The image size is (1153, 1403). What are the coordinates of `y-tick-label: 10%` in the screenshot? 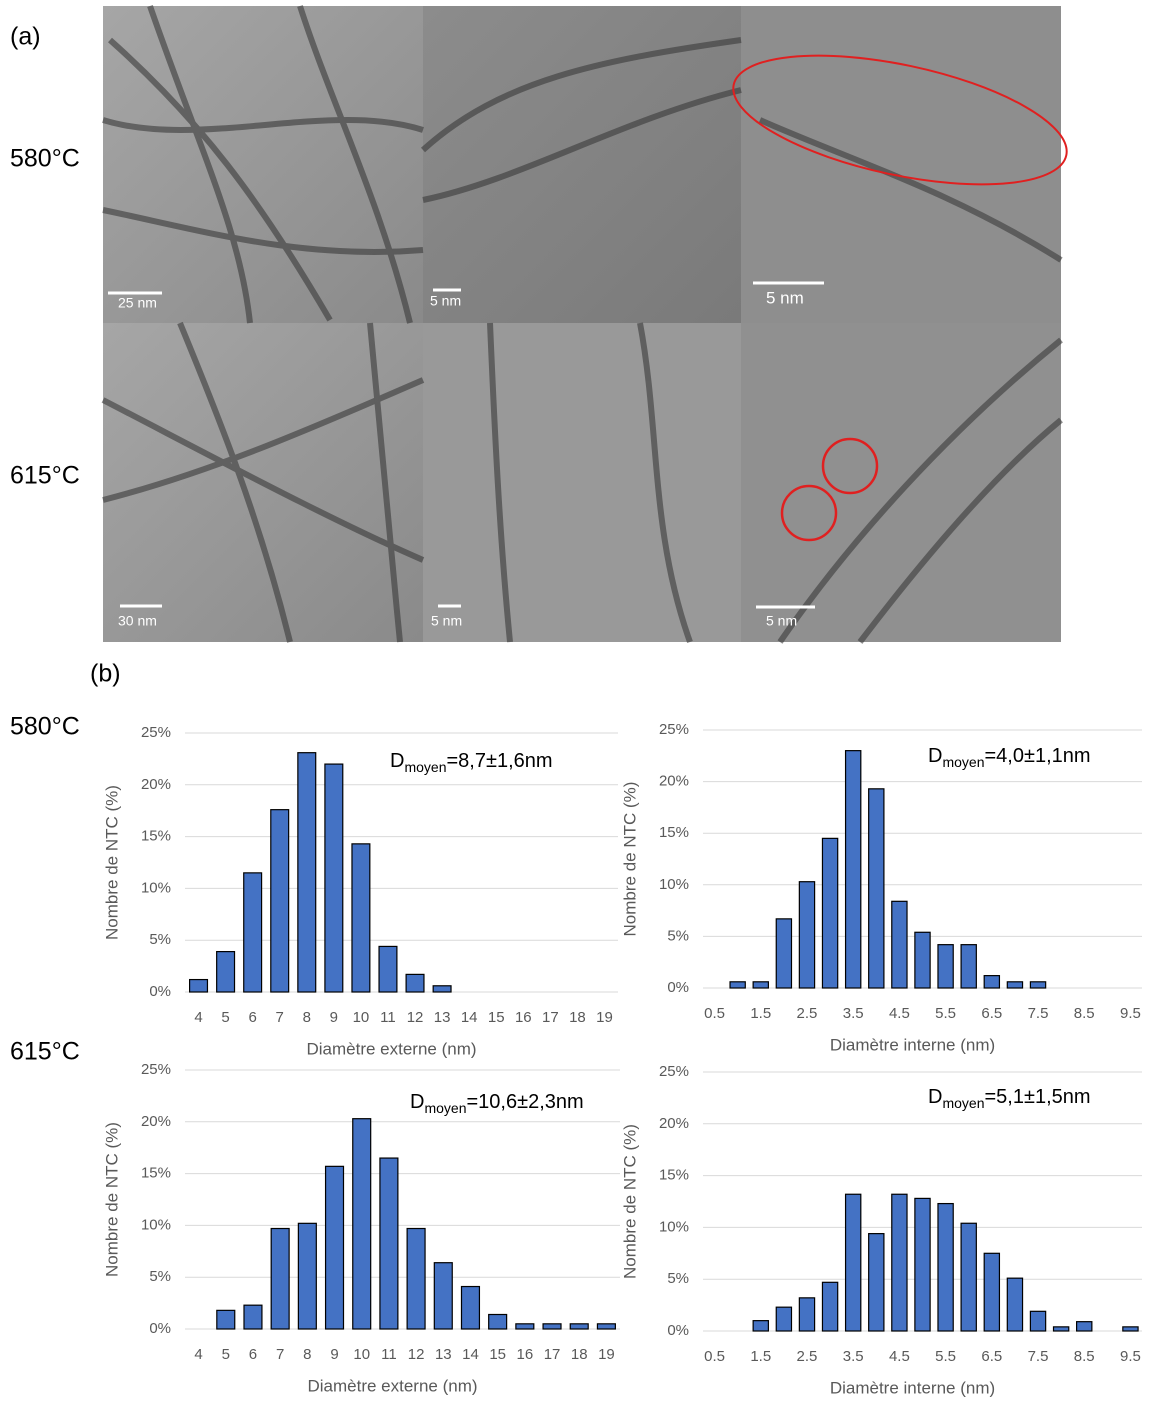 It's located at (674, 884).